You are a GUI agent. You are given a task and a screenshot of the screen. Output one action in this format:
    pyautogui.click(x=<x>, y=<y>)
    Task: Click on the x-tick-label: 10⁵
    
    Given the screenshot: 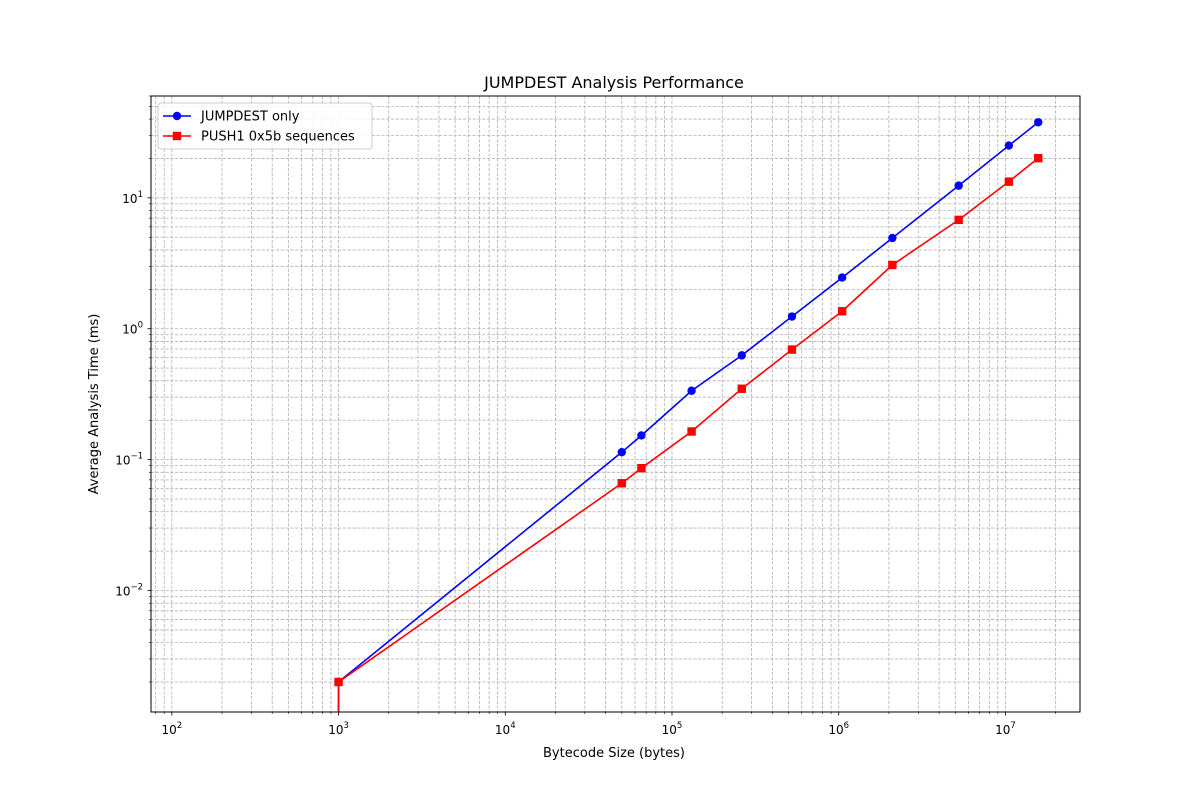 What is the action you would take?
    pyautogui.click(x=672, y=729)
    